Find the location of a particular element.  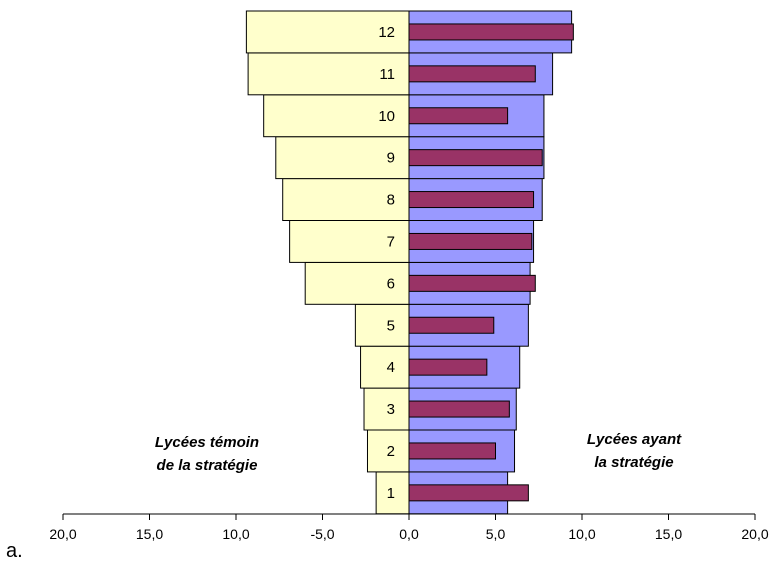

category-label-9: 9 is located at coordinates (391, 158).